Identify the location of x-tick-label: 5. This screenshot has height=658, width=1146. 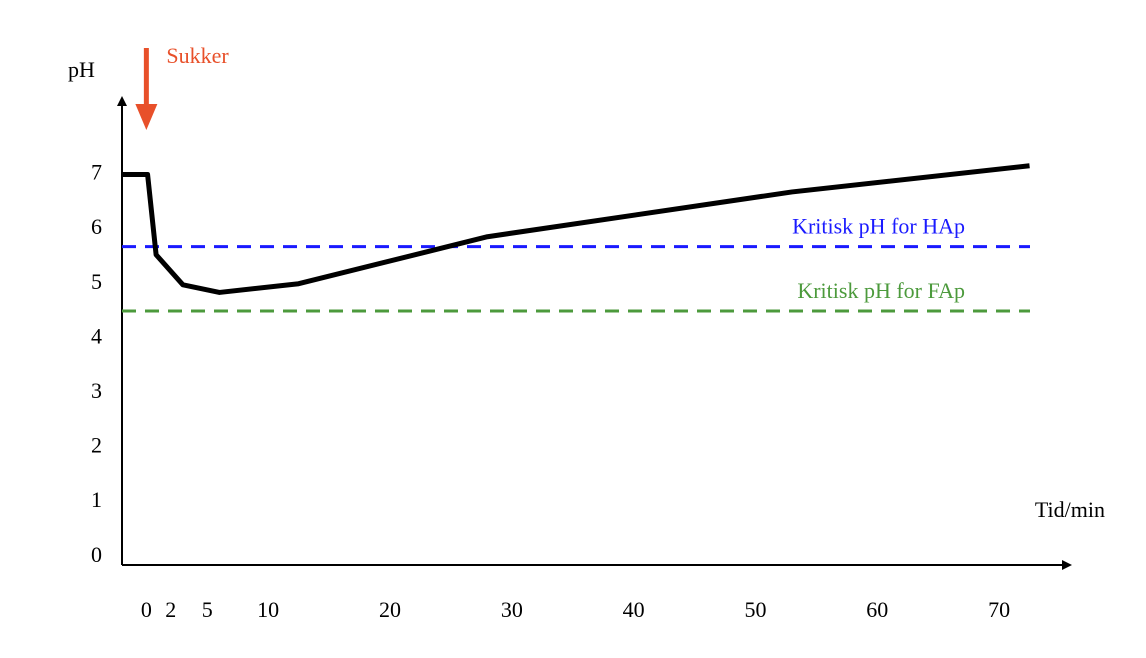
(207, 609).